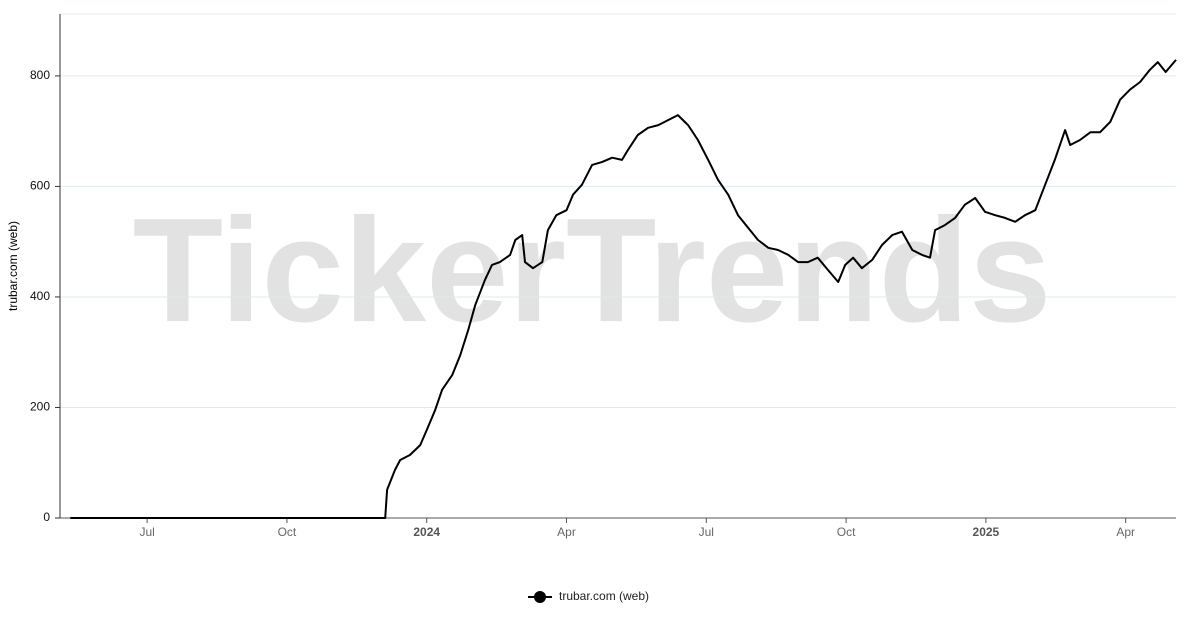 The height and width of the screenshot is (621, 1200). What do you see at coordinates (40, 296) in the screenshot?
I see `y-tick-label: 400` at bounding box center [40, 296].